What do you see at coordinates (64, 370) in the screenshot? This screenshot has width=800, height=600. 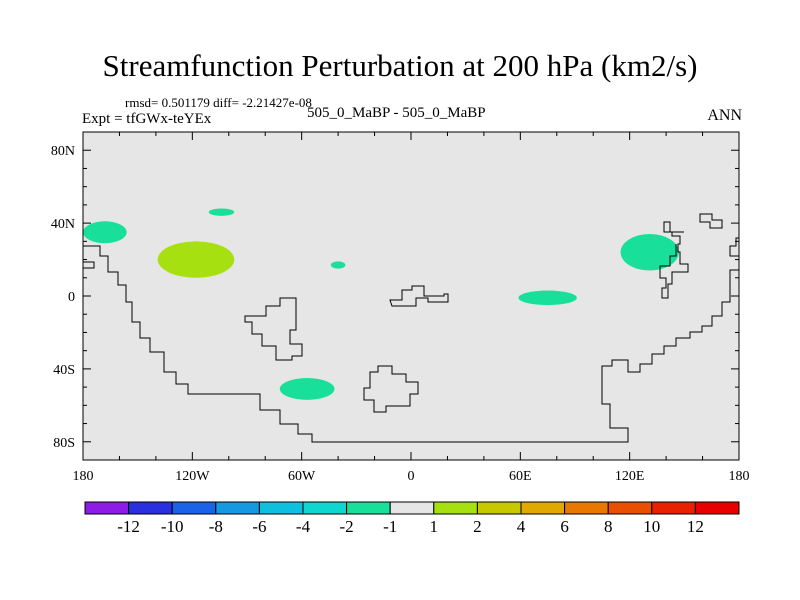 I see `y-tick-label: 40S` at bounding box center [64, 370].